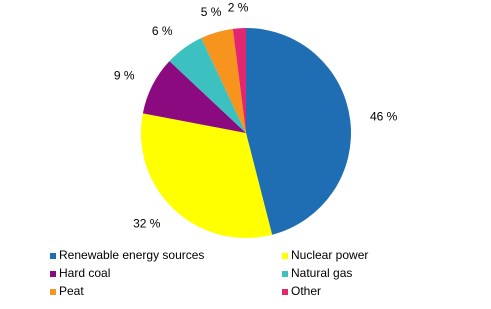 This screenshot has width=491, height=309. What do you see at coordinates (384, 117) in the screenshot?
I see `data-label: 46 %` at bounding box center [384, 117].